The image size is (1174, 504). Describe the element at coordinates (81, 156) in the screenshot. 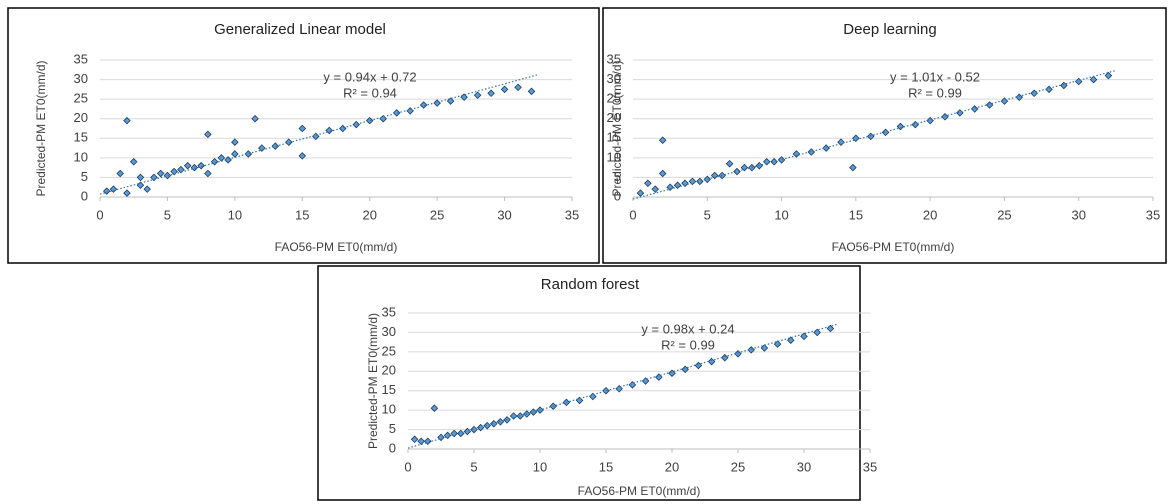

I see `y-tick-label: 10` at that location.